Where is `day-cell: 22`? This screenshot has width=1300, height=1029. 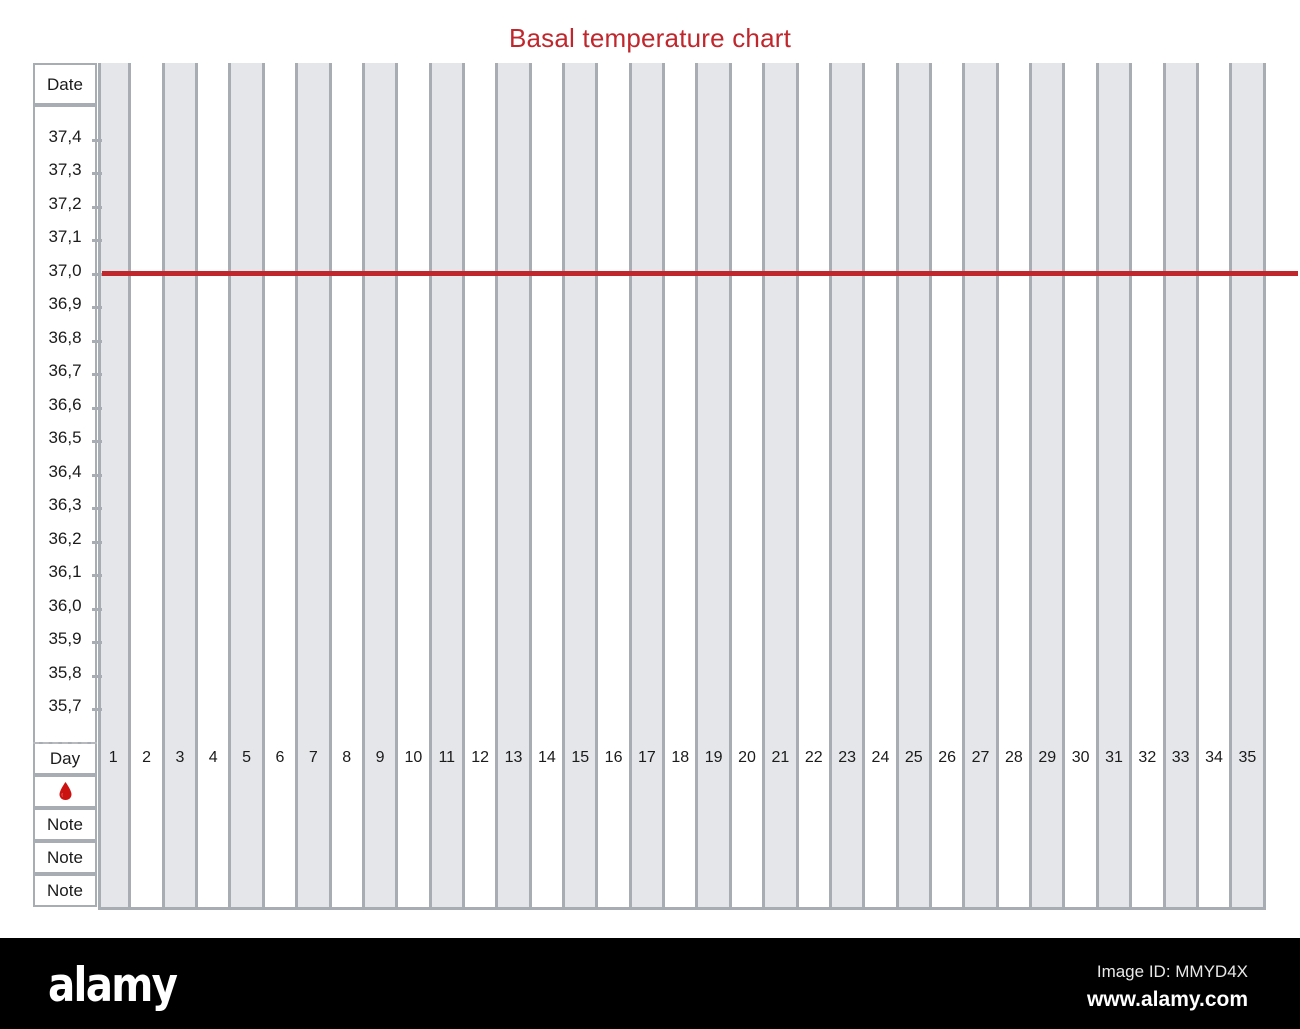
day-cell: 22 is located at coordinates (815, 758).